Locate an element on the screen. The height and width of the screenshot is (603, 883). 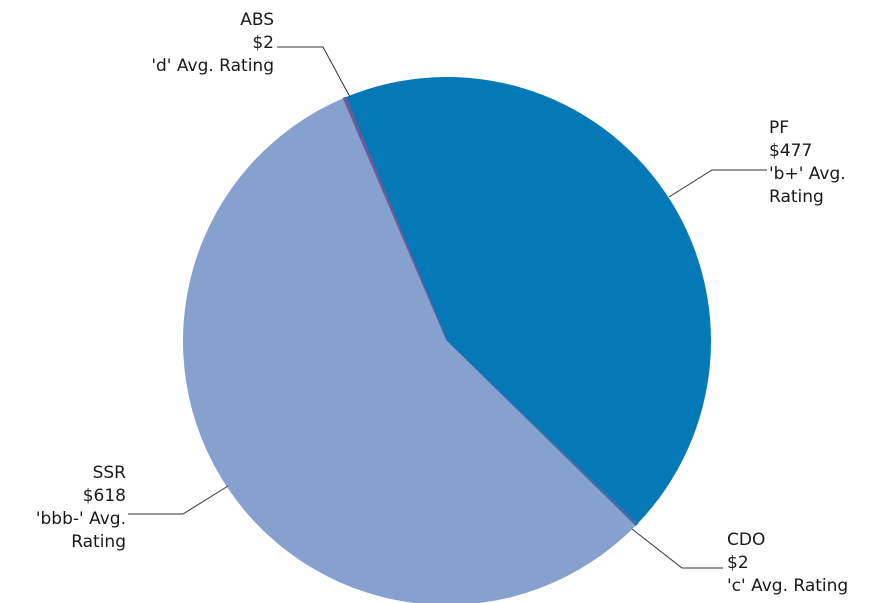
slice-label-pf: PF $477 'b+' Avg. Rating is located at coordinates (807, 162).